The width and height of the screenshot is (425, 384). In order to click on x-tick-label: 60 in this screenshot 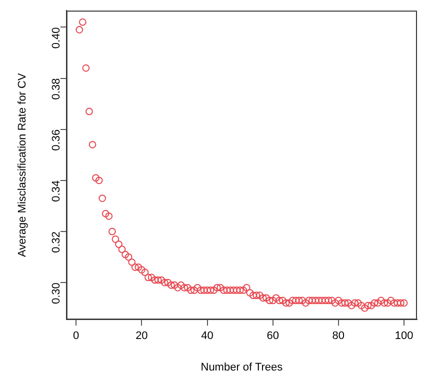, I will do `click(272, 336)`.